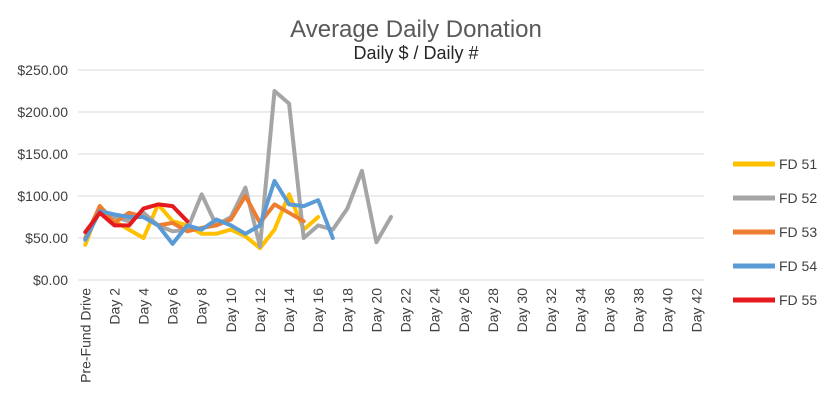 This screenshot has height=407, width=830. Describe the element at coordinates (798, 164) in the screenshot. I see `legend-label: FD 51` at that location.